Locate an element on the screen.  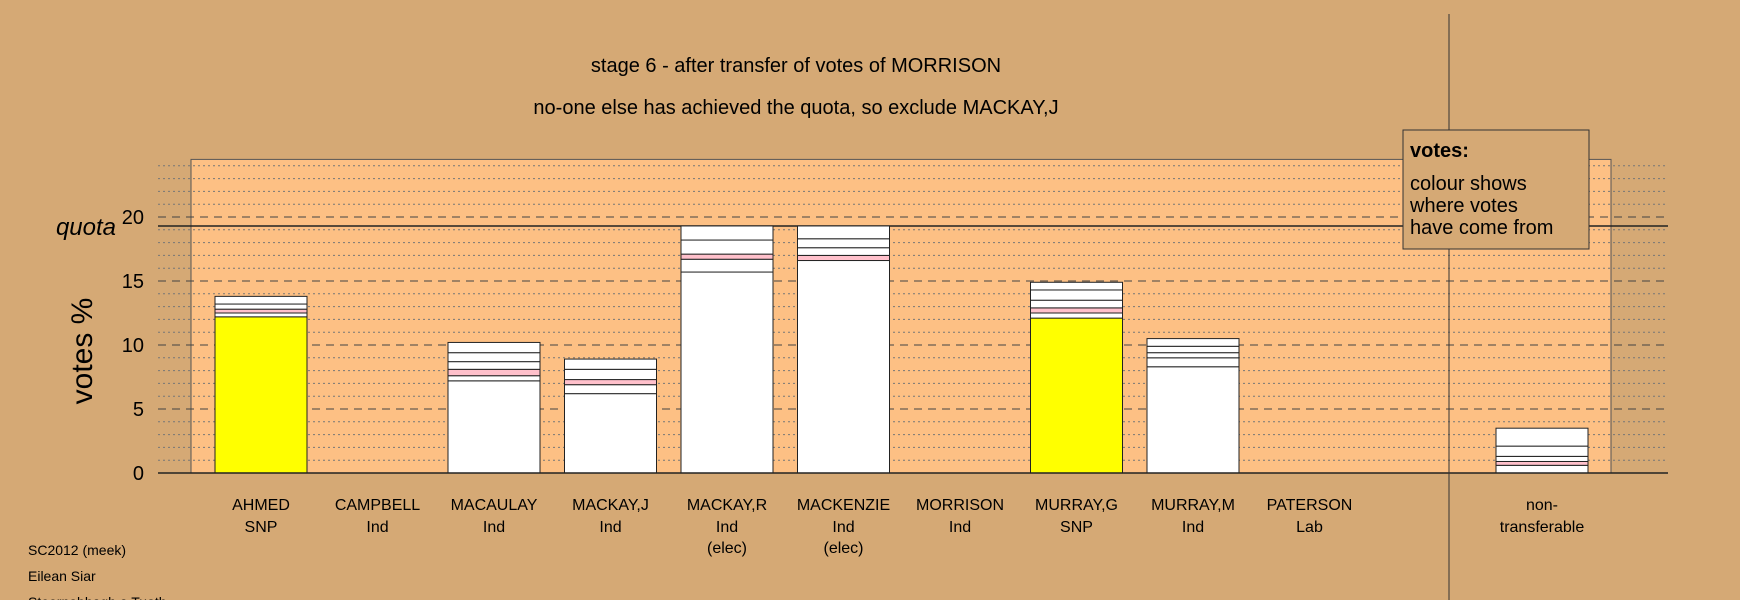
legend-line: where votes is located at coordinates (1463, 206).